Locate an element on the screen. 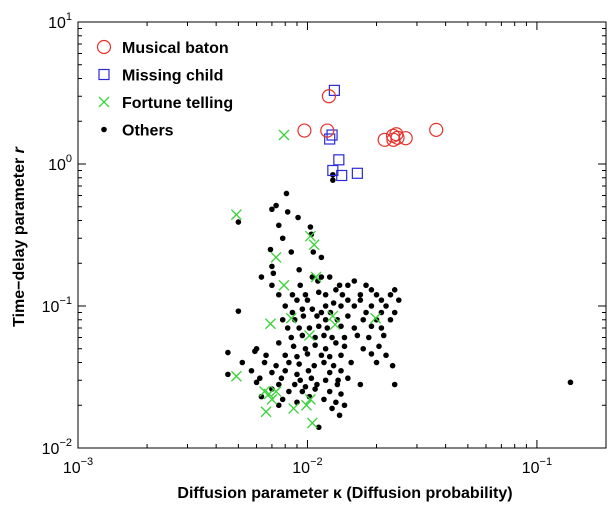 The height and width of the screenshot is (505, 613). x-tick-label: 10⁻¹ is located at coordinates (537, 466).